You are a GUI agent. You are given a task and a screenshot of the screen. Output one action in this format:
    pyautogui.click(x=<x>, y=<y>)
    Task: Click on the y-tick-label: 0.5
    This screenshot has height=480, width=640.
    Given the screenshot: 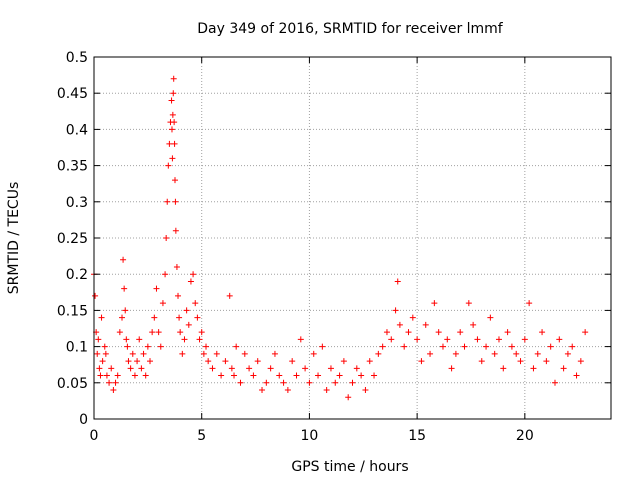 What is the action you would take?
    pyautogui.click(x=77, y=58)
    